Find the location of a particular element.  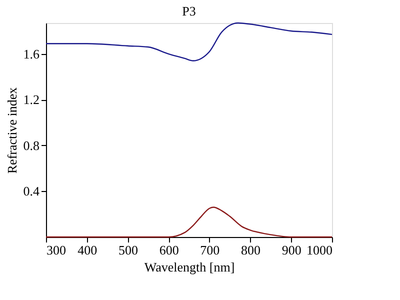

y-tick-label: 0.4 is located at coordinates (31, 191).